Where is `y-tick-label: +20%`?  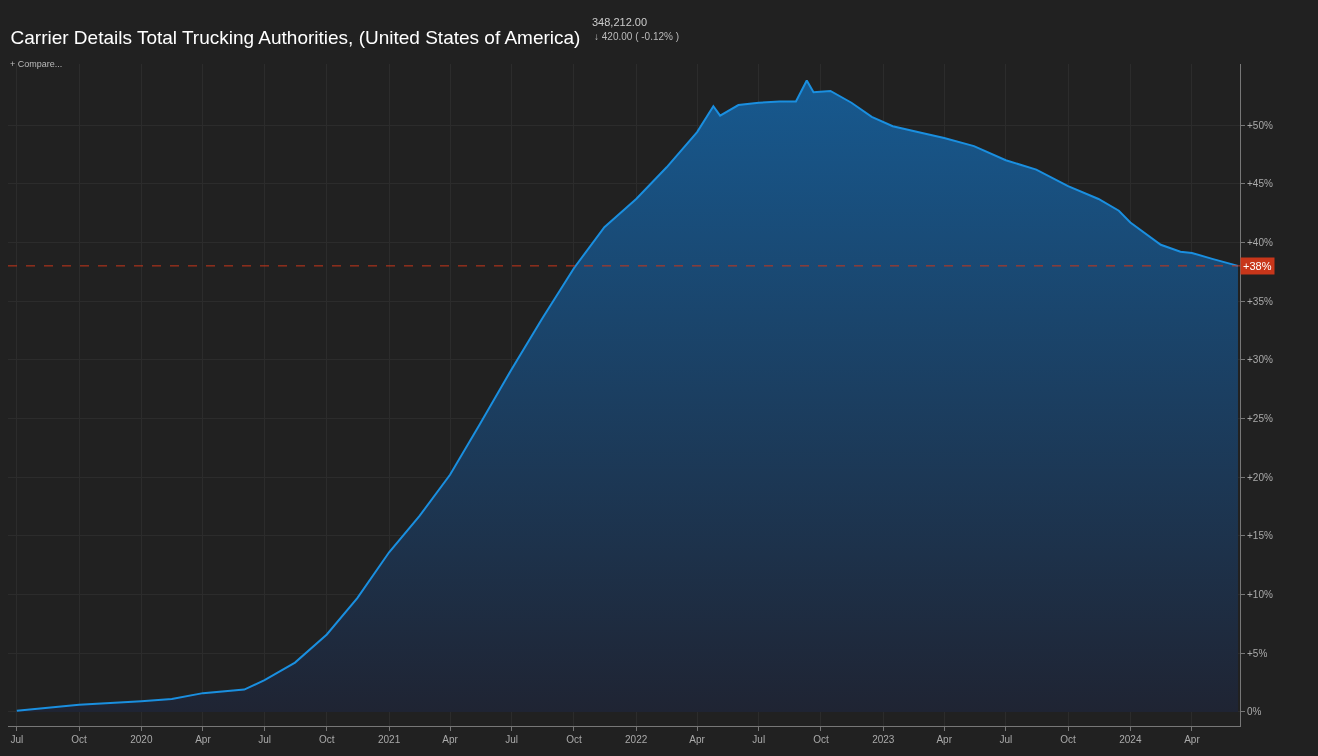
y-tick-label: +20% is located at coordinates (1260, 477).